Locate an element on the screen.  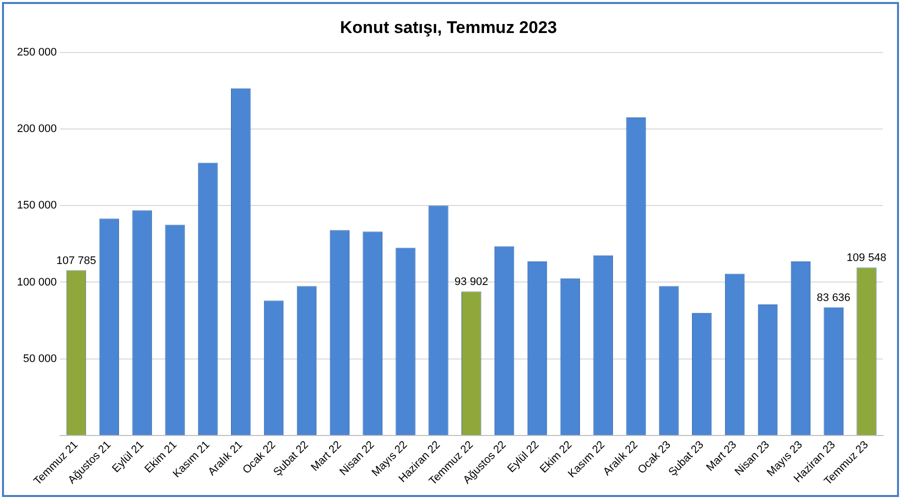
chart-title: Konut satışı, Temmuz 2023 is located at coordinates (448, 27).